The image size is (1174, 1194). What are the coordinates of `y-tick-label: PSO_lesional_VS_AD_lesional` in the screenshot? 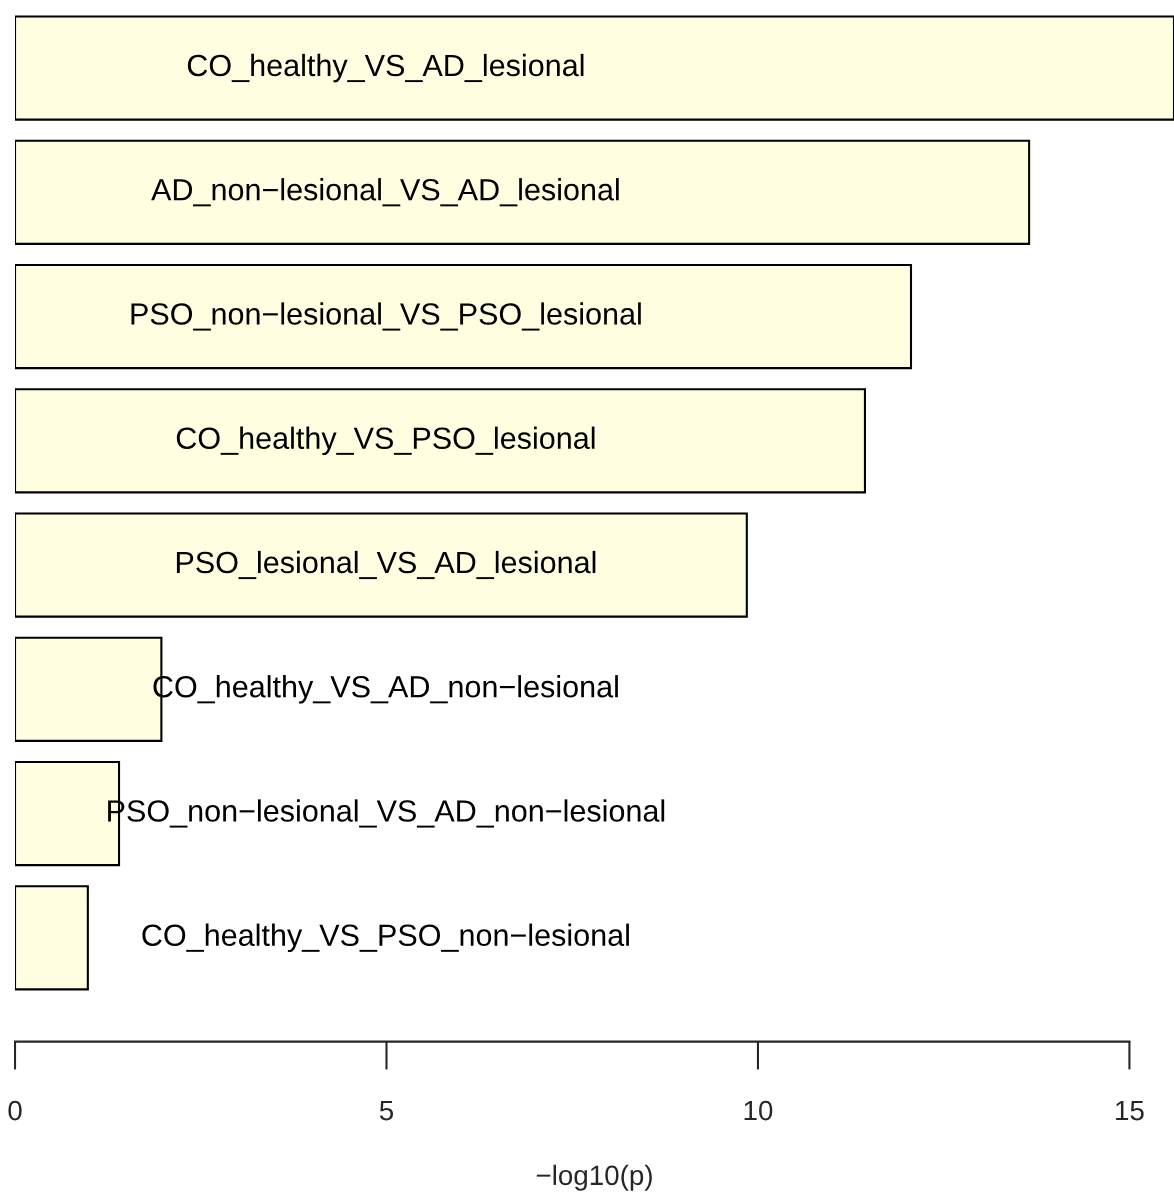 It's located at (386, 565).